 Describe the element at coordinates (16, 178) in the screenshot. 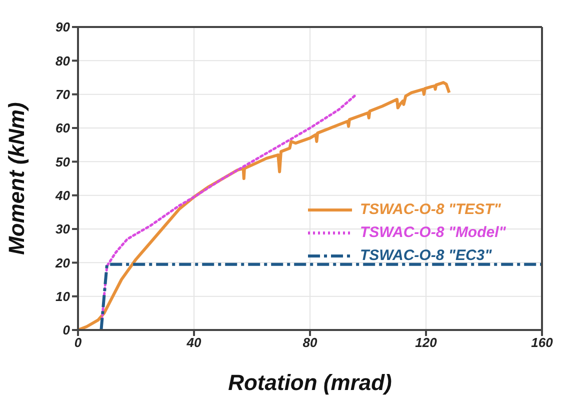

I see `y-axis-title: Moment (kNm)` at that location.